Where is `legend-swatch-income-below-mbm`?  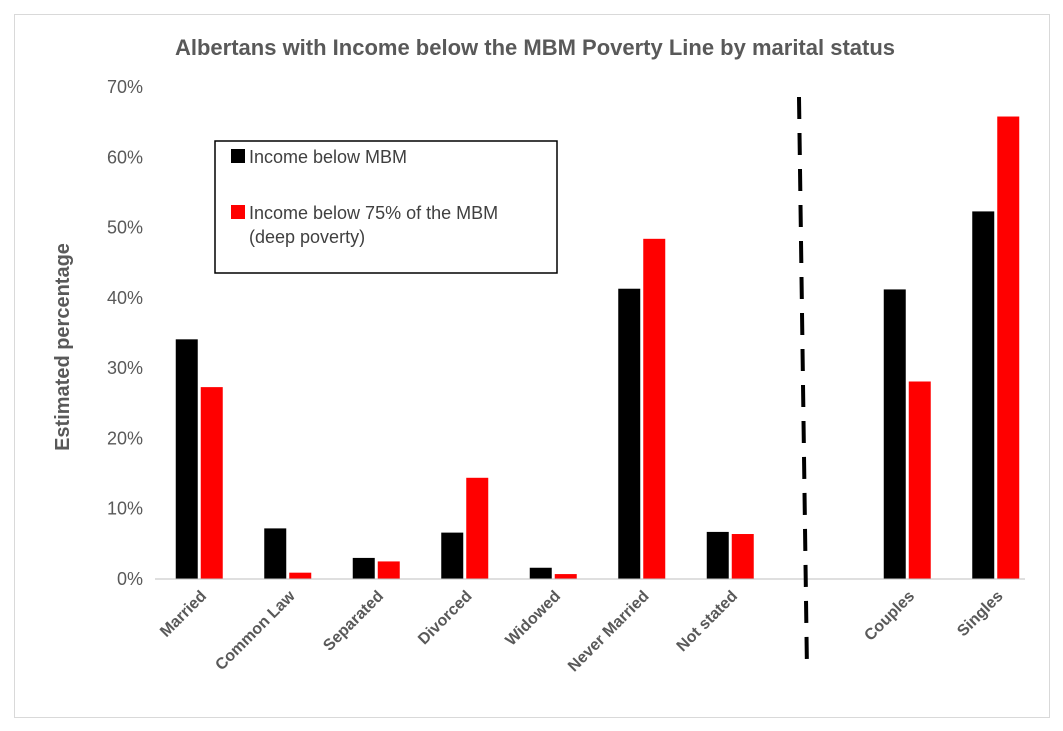 legend-swatch-income-below-mbm is located at coordinates (238, 156).